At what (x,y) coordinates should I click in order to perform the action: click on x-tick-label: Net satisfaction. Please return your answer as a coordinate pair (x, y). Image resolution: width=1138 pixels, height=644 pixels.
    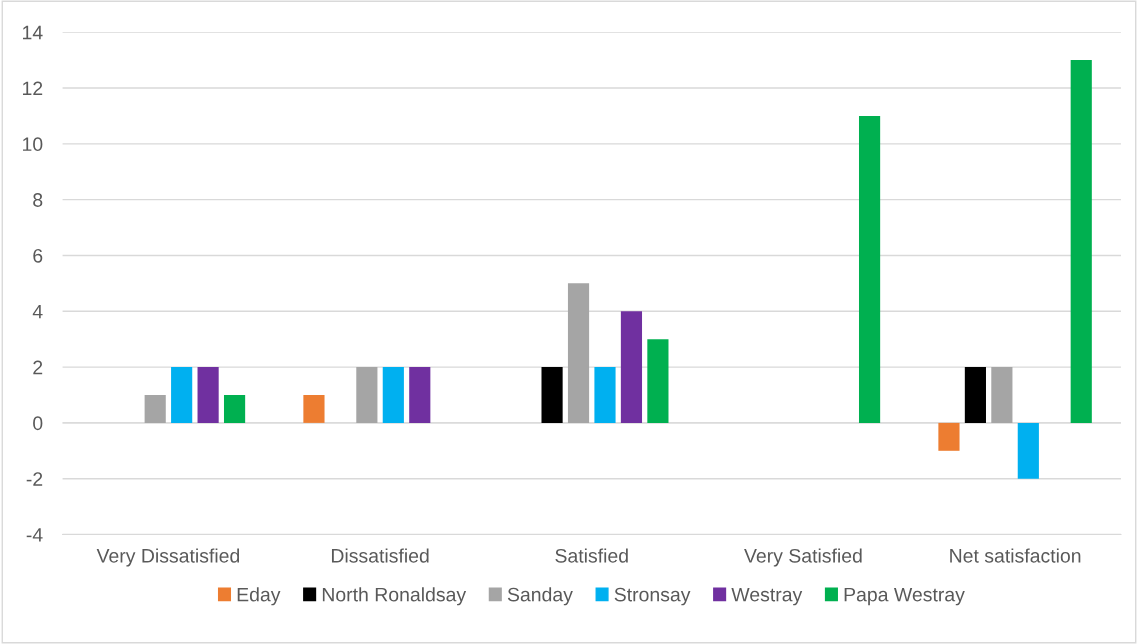
    Looking at the image, I should click on (1015, 555).